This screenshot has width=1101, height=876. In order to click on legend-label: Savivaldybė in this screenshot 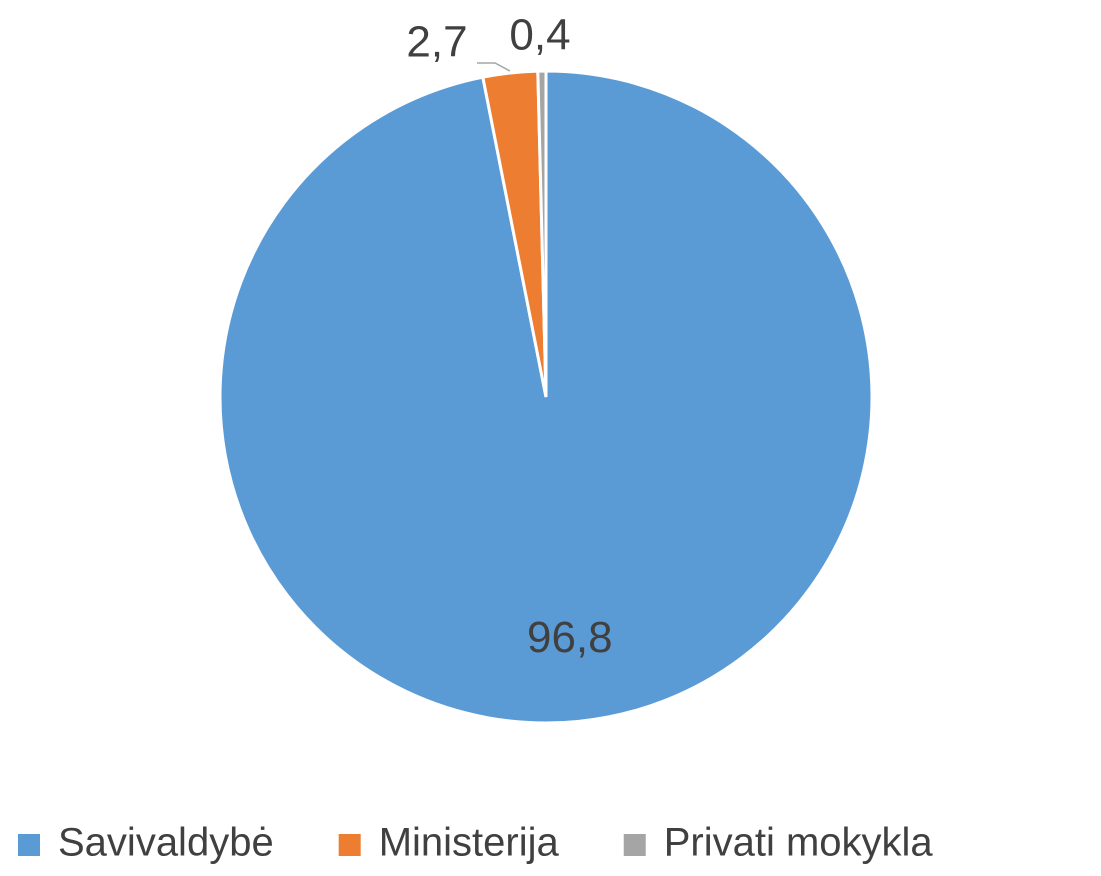, I will do `click(166, 843)`.